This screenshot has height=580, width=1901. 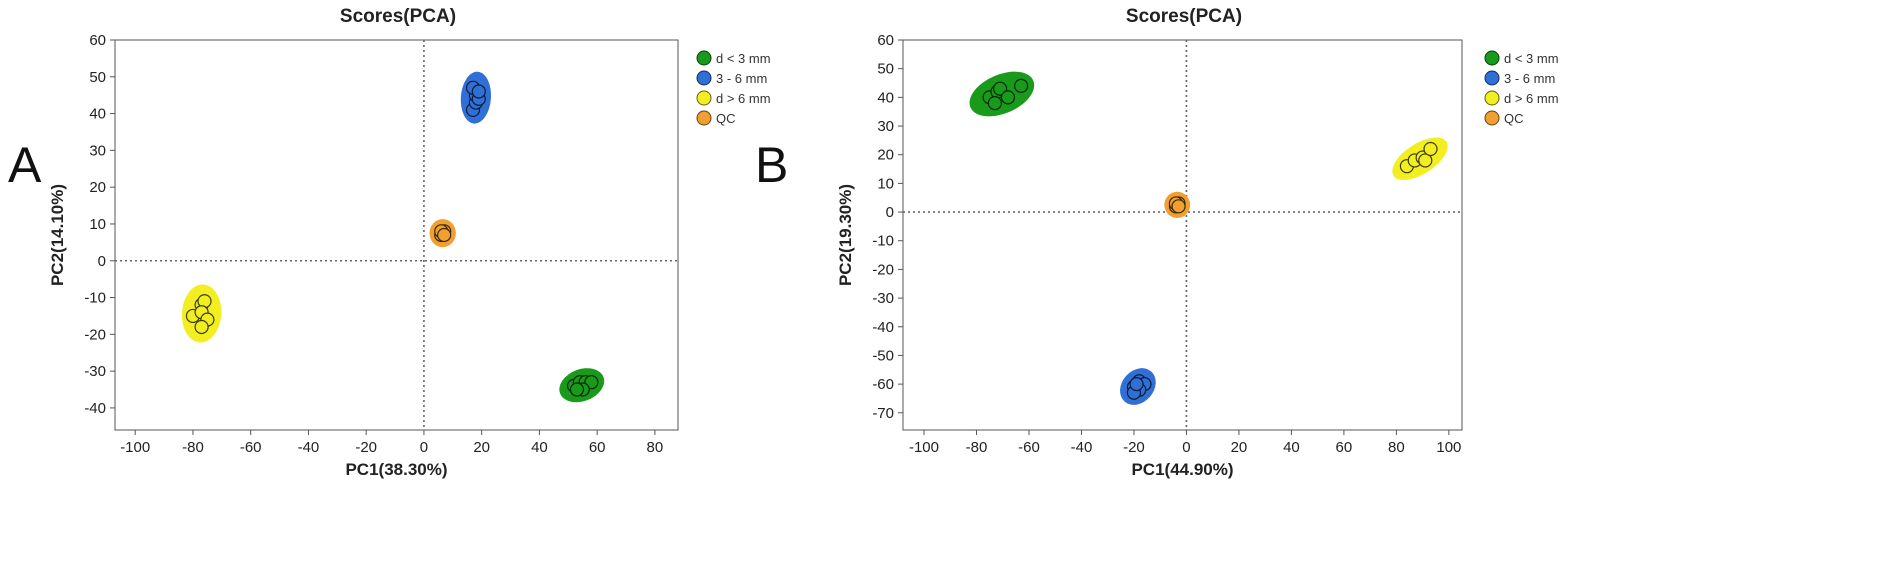 I want to click on panel-label: A, so click(x=25, y=165).